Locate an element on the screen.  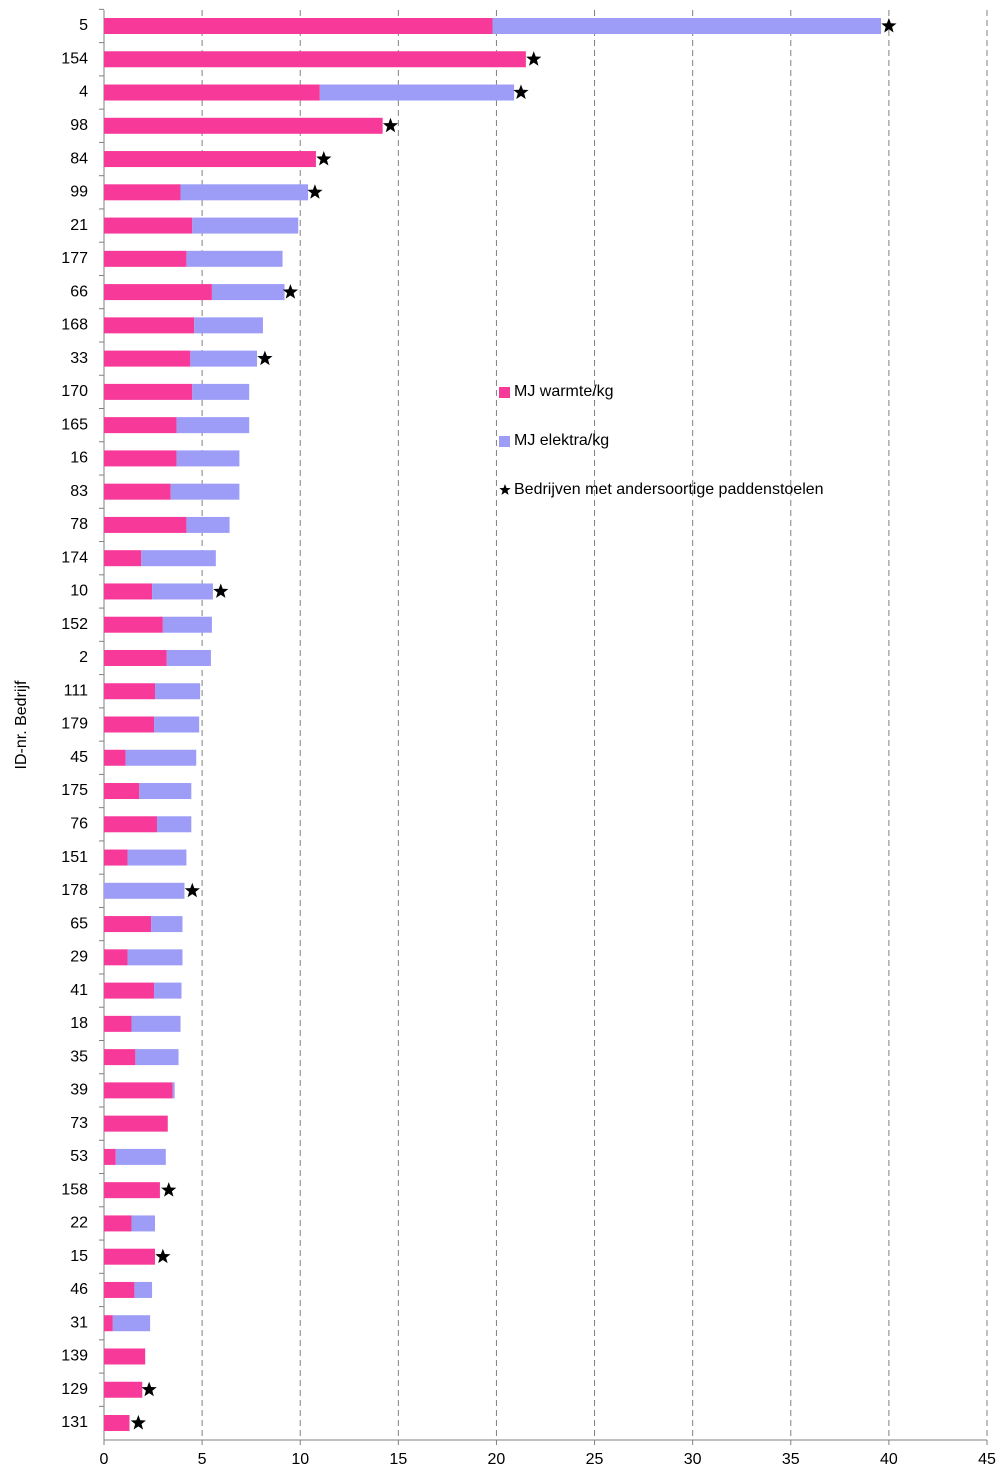
y-tick-label: 165 is located at coordinates (74, 424).